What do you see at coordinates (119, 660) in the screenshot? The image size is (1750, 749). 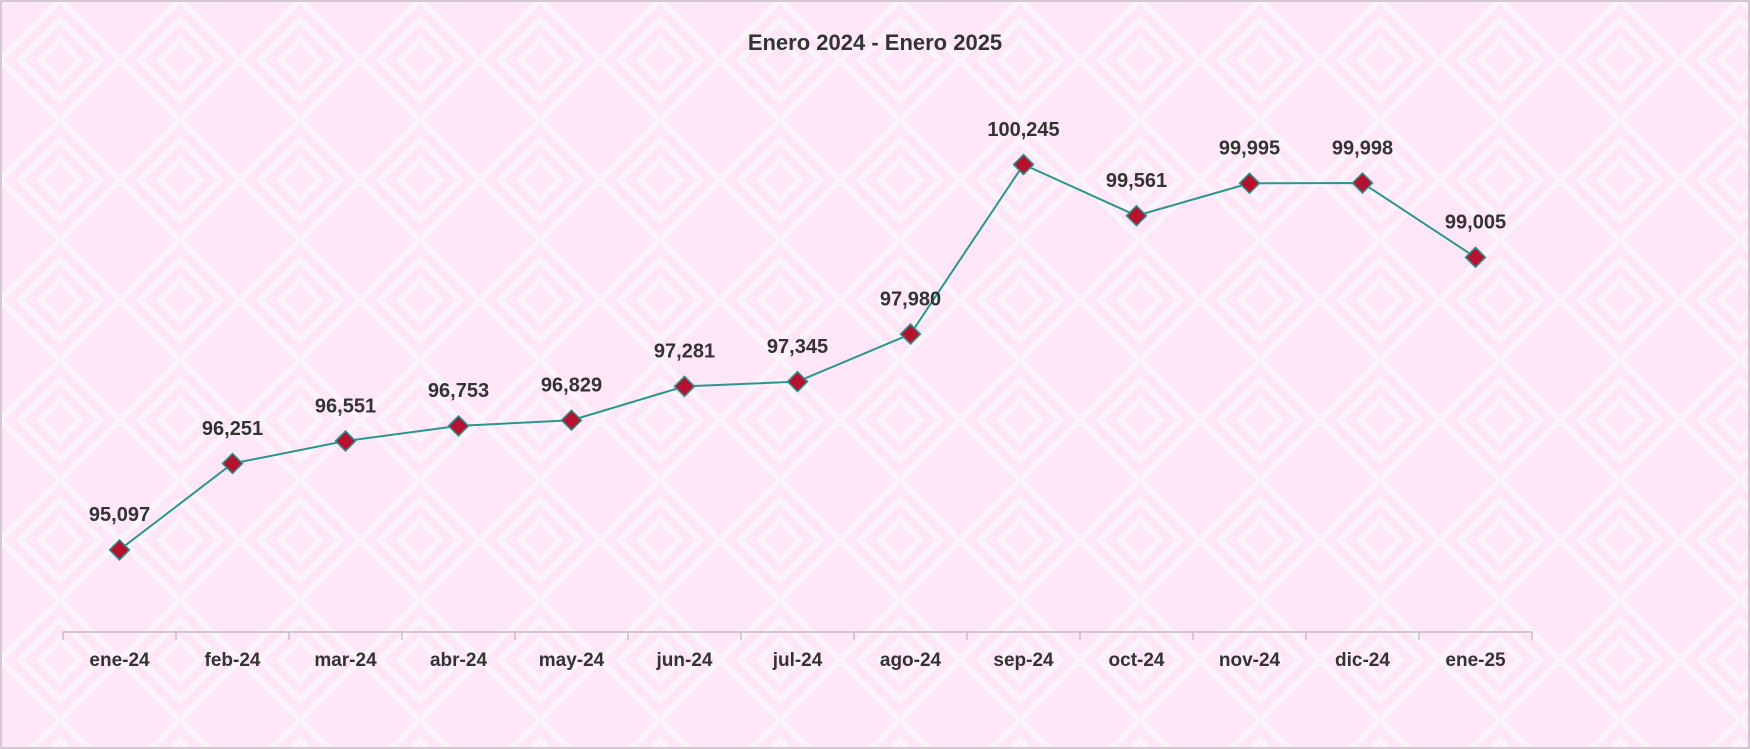 I see `x-tick-label: ene-24` at bounding box center [119, 660].